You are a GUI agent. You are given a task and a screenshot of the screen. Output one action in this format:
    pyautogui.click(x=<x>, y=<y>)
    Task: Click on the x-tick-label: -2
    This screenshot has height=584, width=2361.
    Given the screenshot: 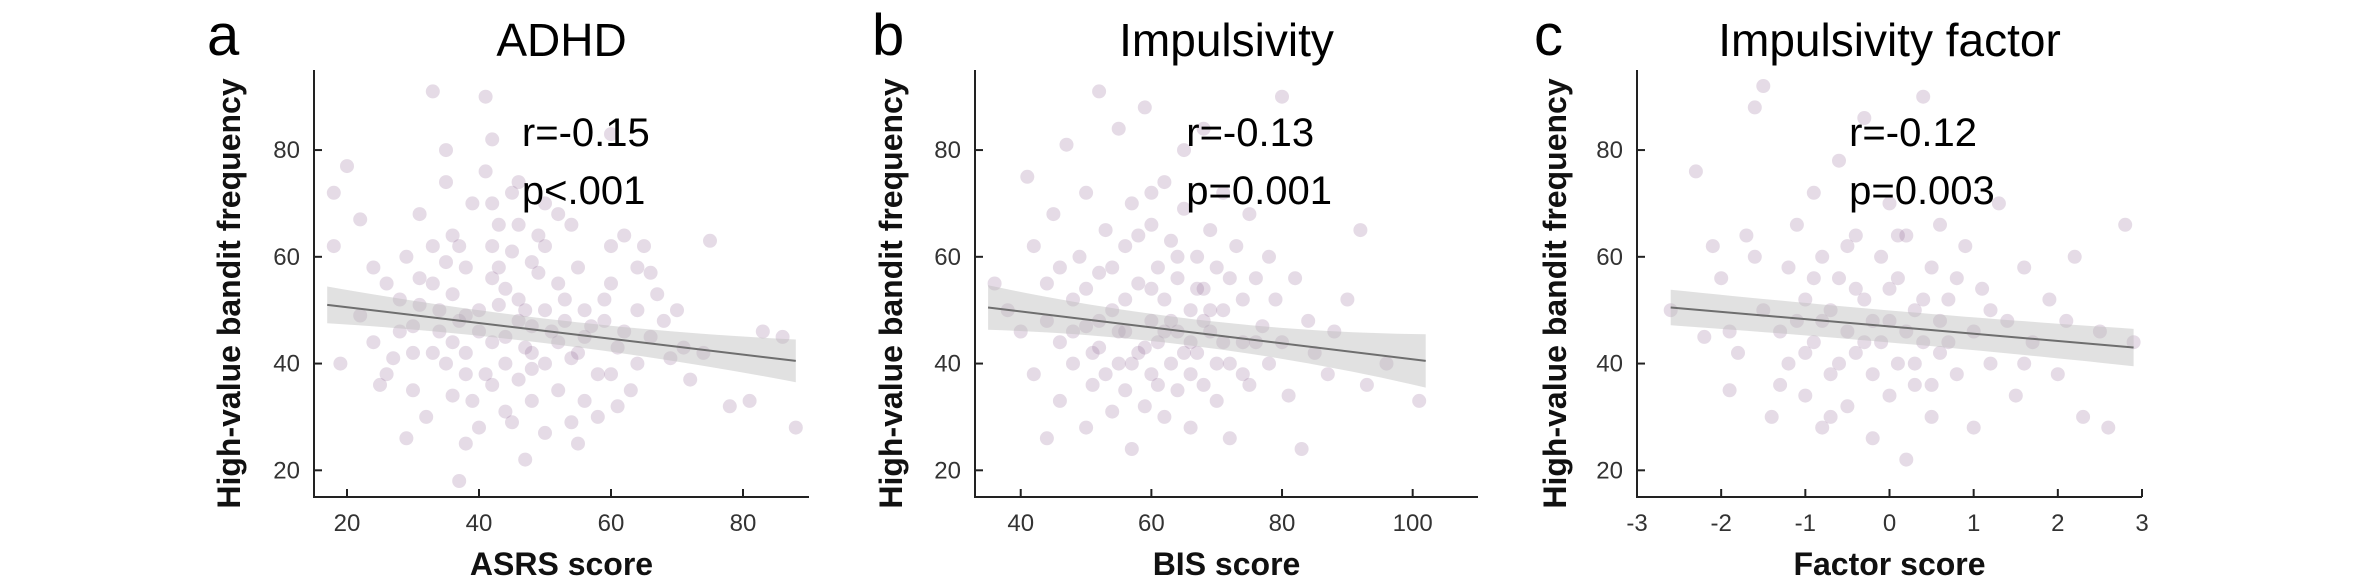 What is the action you would take?
    pyautogui.click(x=1720, y=523)
    